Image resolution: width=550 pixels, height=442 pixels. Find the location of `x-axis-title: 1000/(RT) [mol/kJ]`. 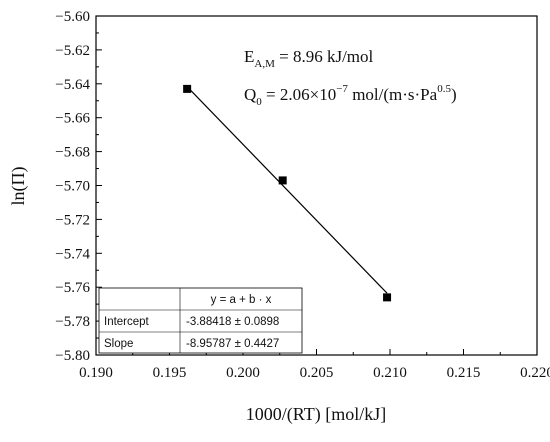

x-axis-title: 1000/(RT) [mol/kJ] is located at coordinates (316, 414).